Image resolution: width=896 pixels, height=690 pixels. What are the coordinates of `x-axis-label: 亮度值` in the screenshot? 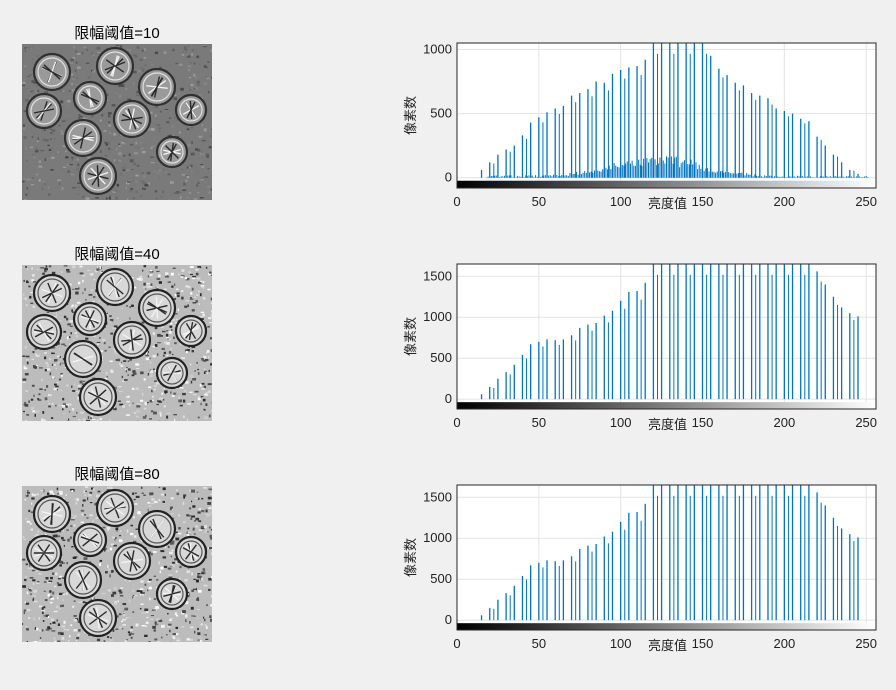 It's located at (667, 645).